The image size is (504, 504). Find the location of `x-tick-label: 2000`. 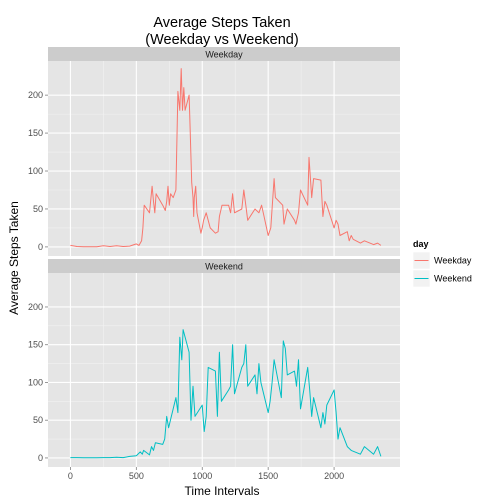

x-tick-label: 2000 is located at coordinates (334, 476).